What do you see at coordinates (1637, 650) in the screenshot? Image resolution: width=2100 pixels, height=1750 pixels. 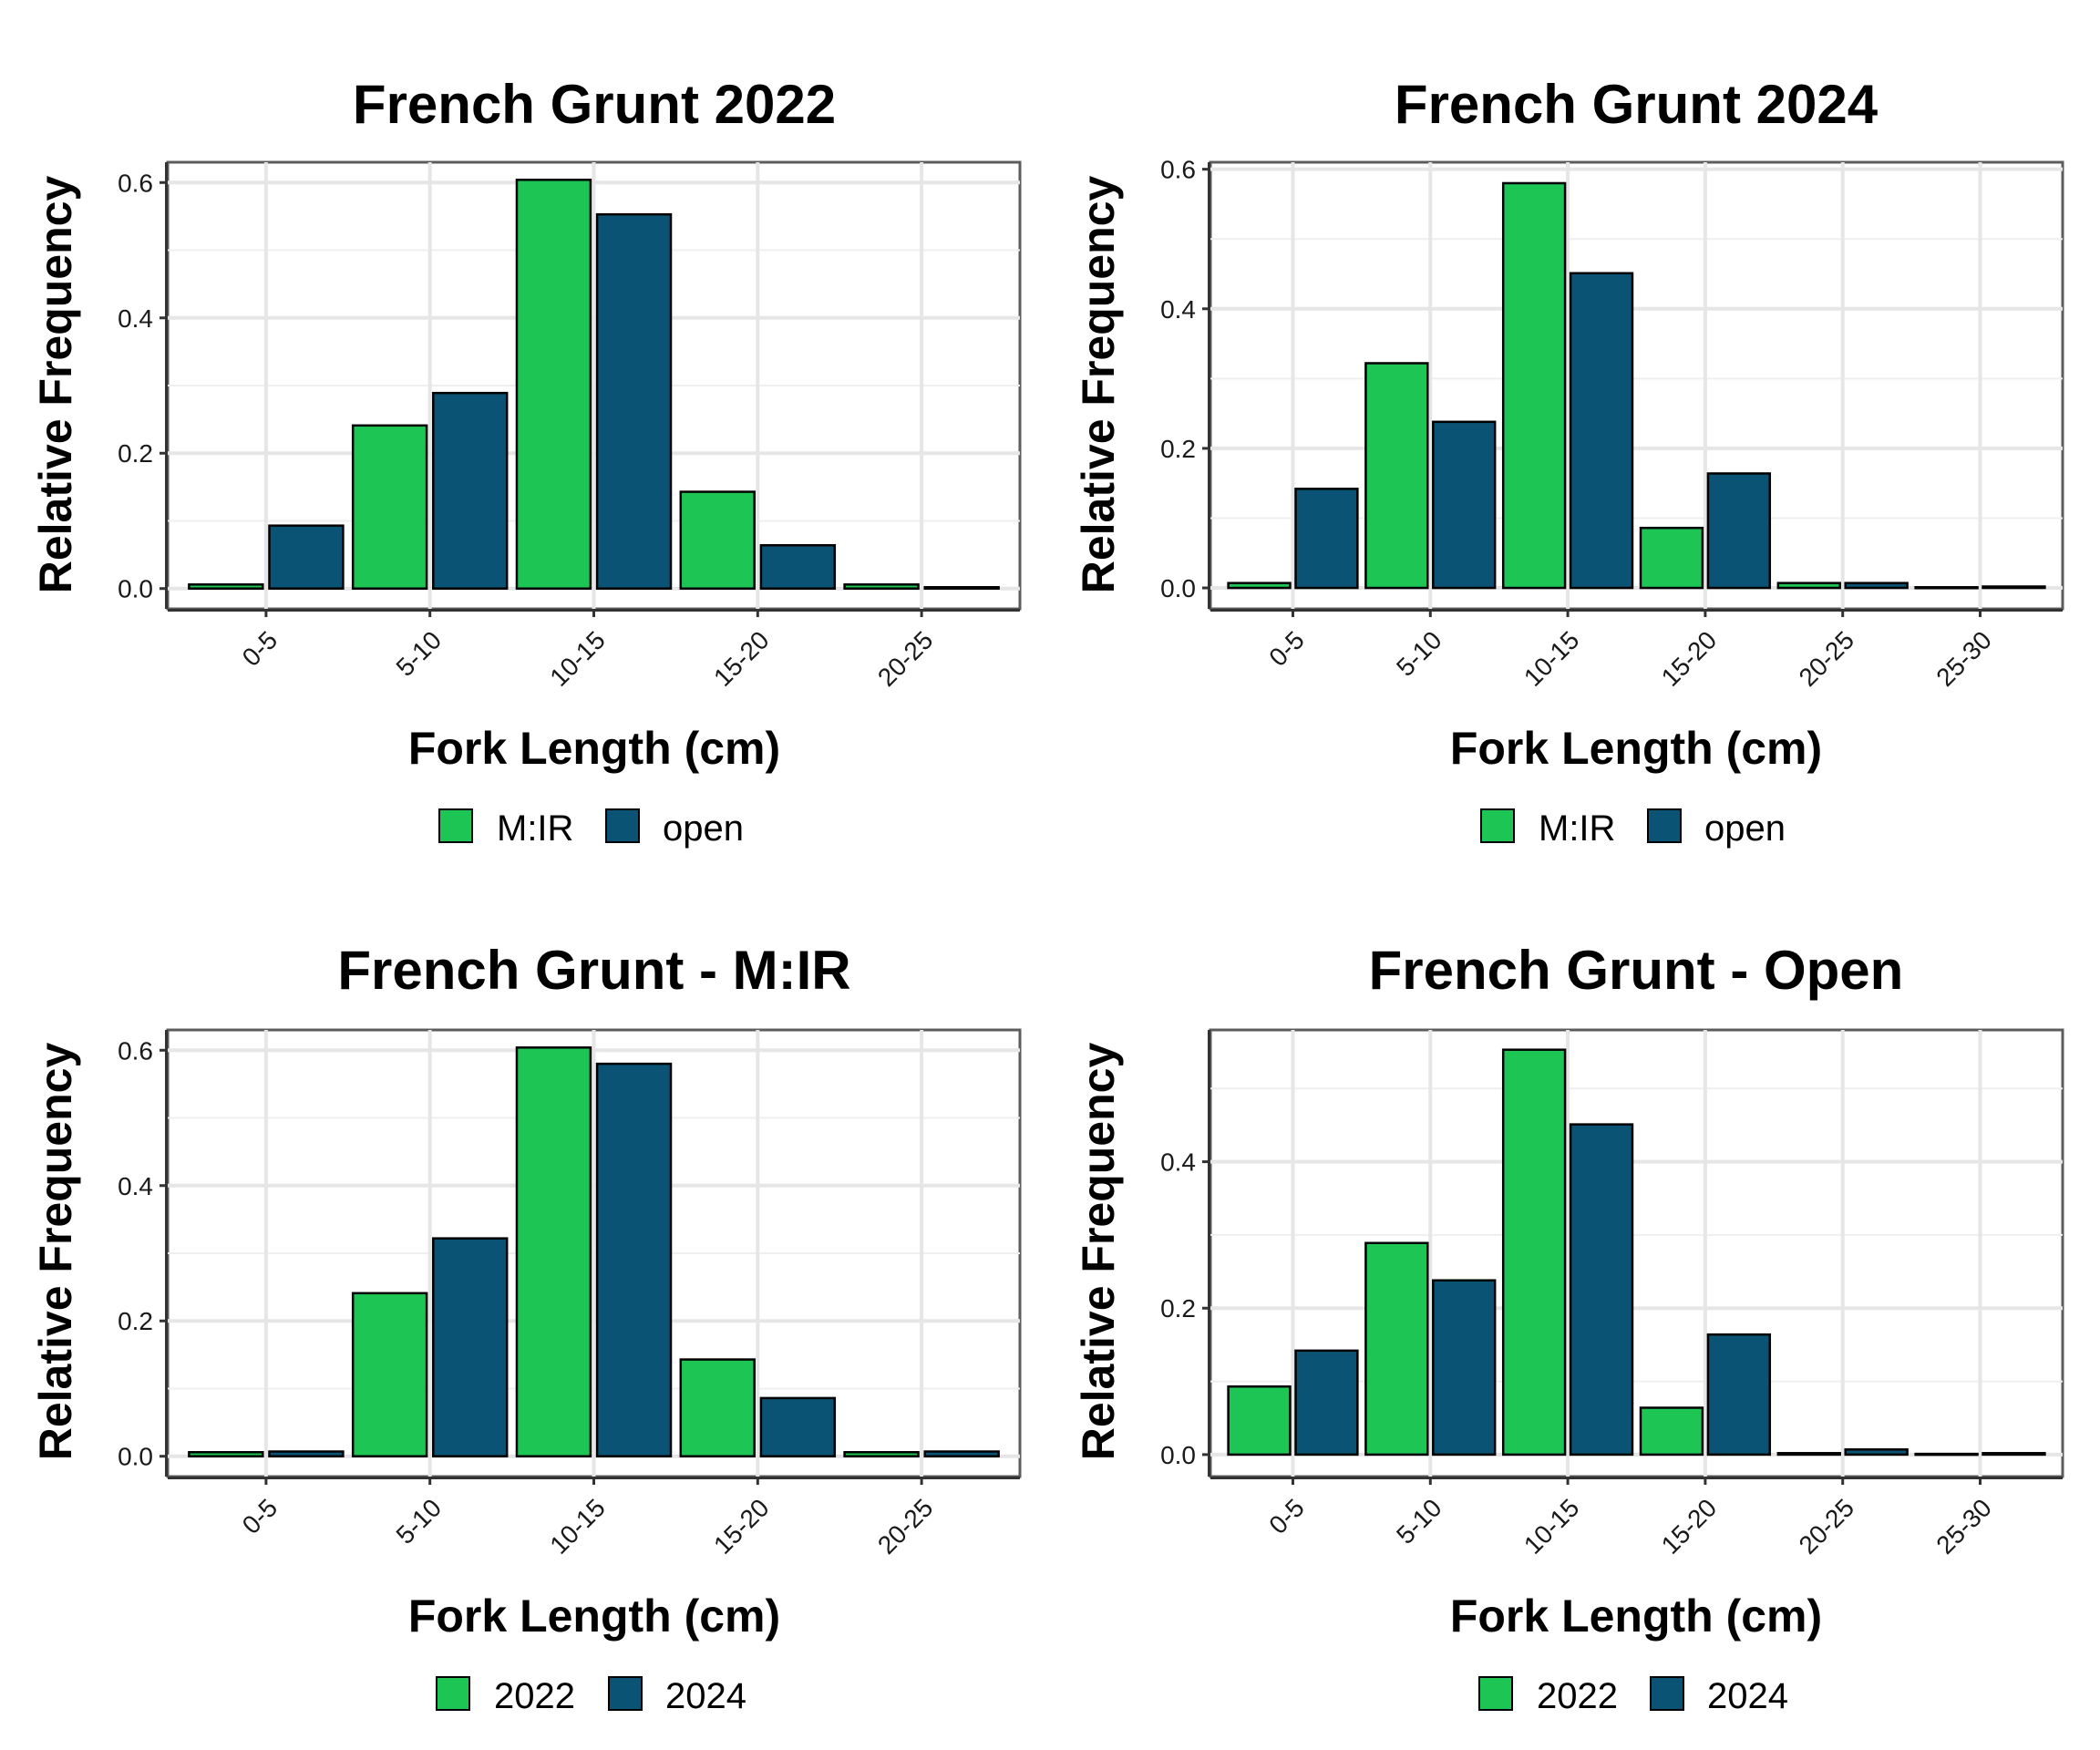 I see `x-axis: 0-5 5-10 10-15 15-20 20-25 25-30` at bounding box center [1637, 650].